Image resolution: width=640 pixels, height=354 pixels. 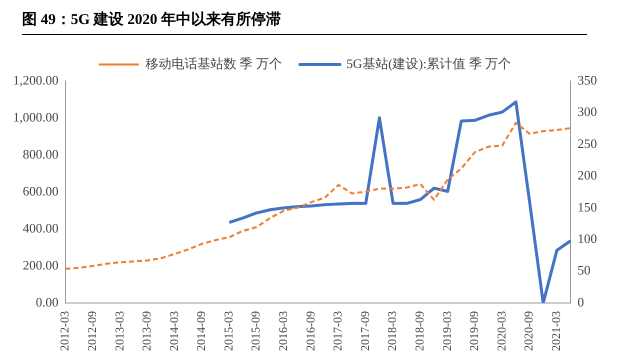 What do you see at coordinates (147, 331) in the screenshot?
I see `x-tick-label: 2013-09` at bounding box center [147, 331].